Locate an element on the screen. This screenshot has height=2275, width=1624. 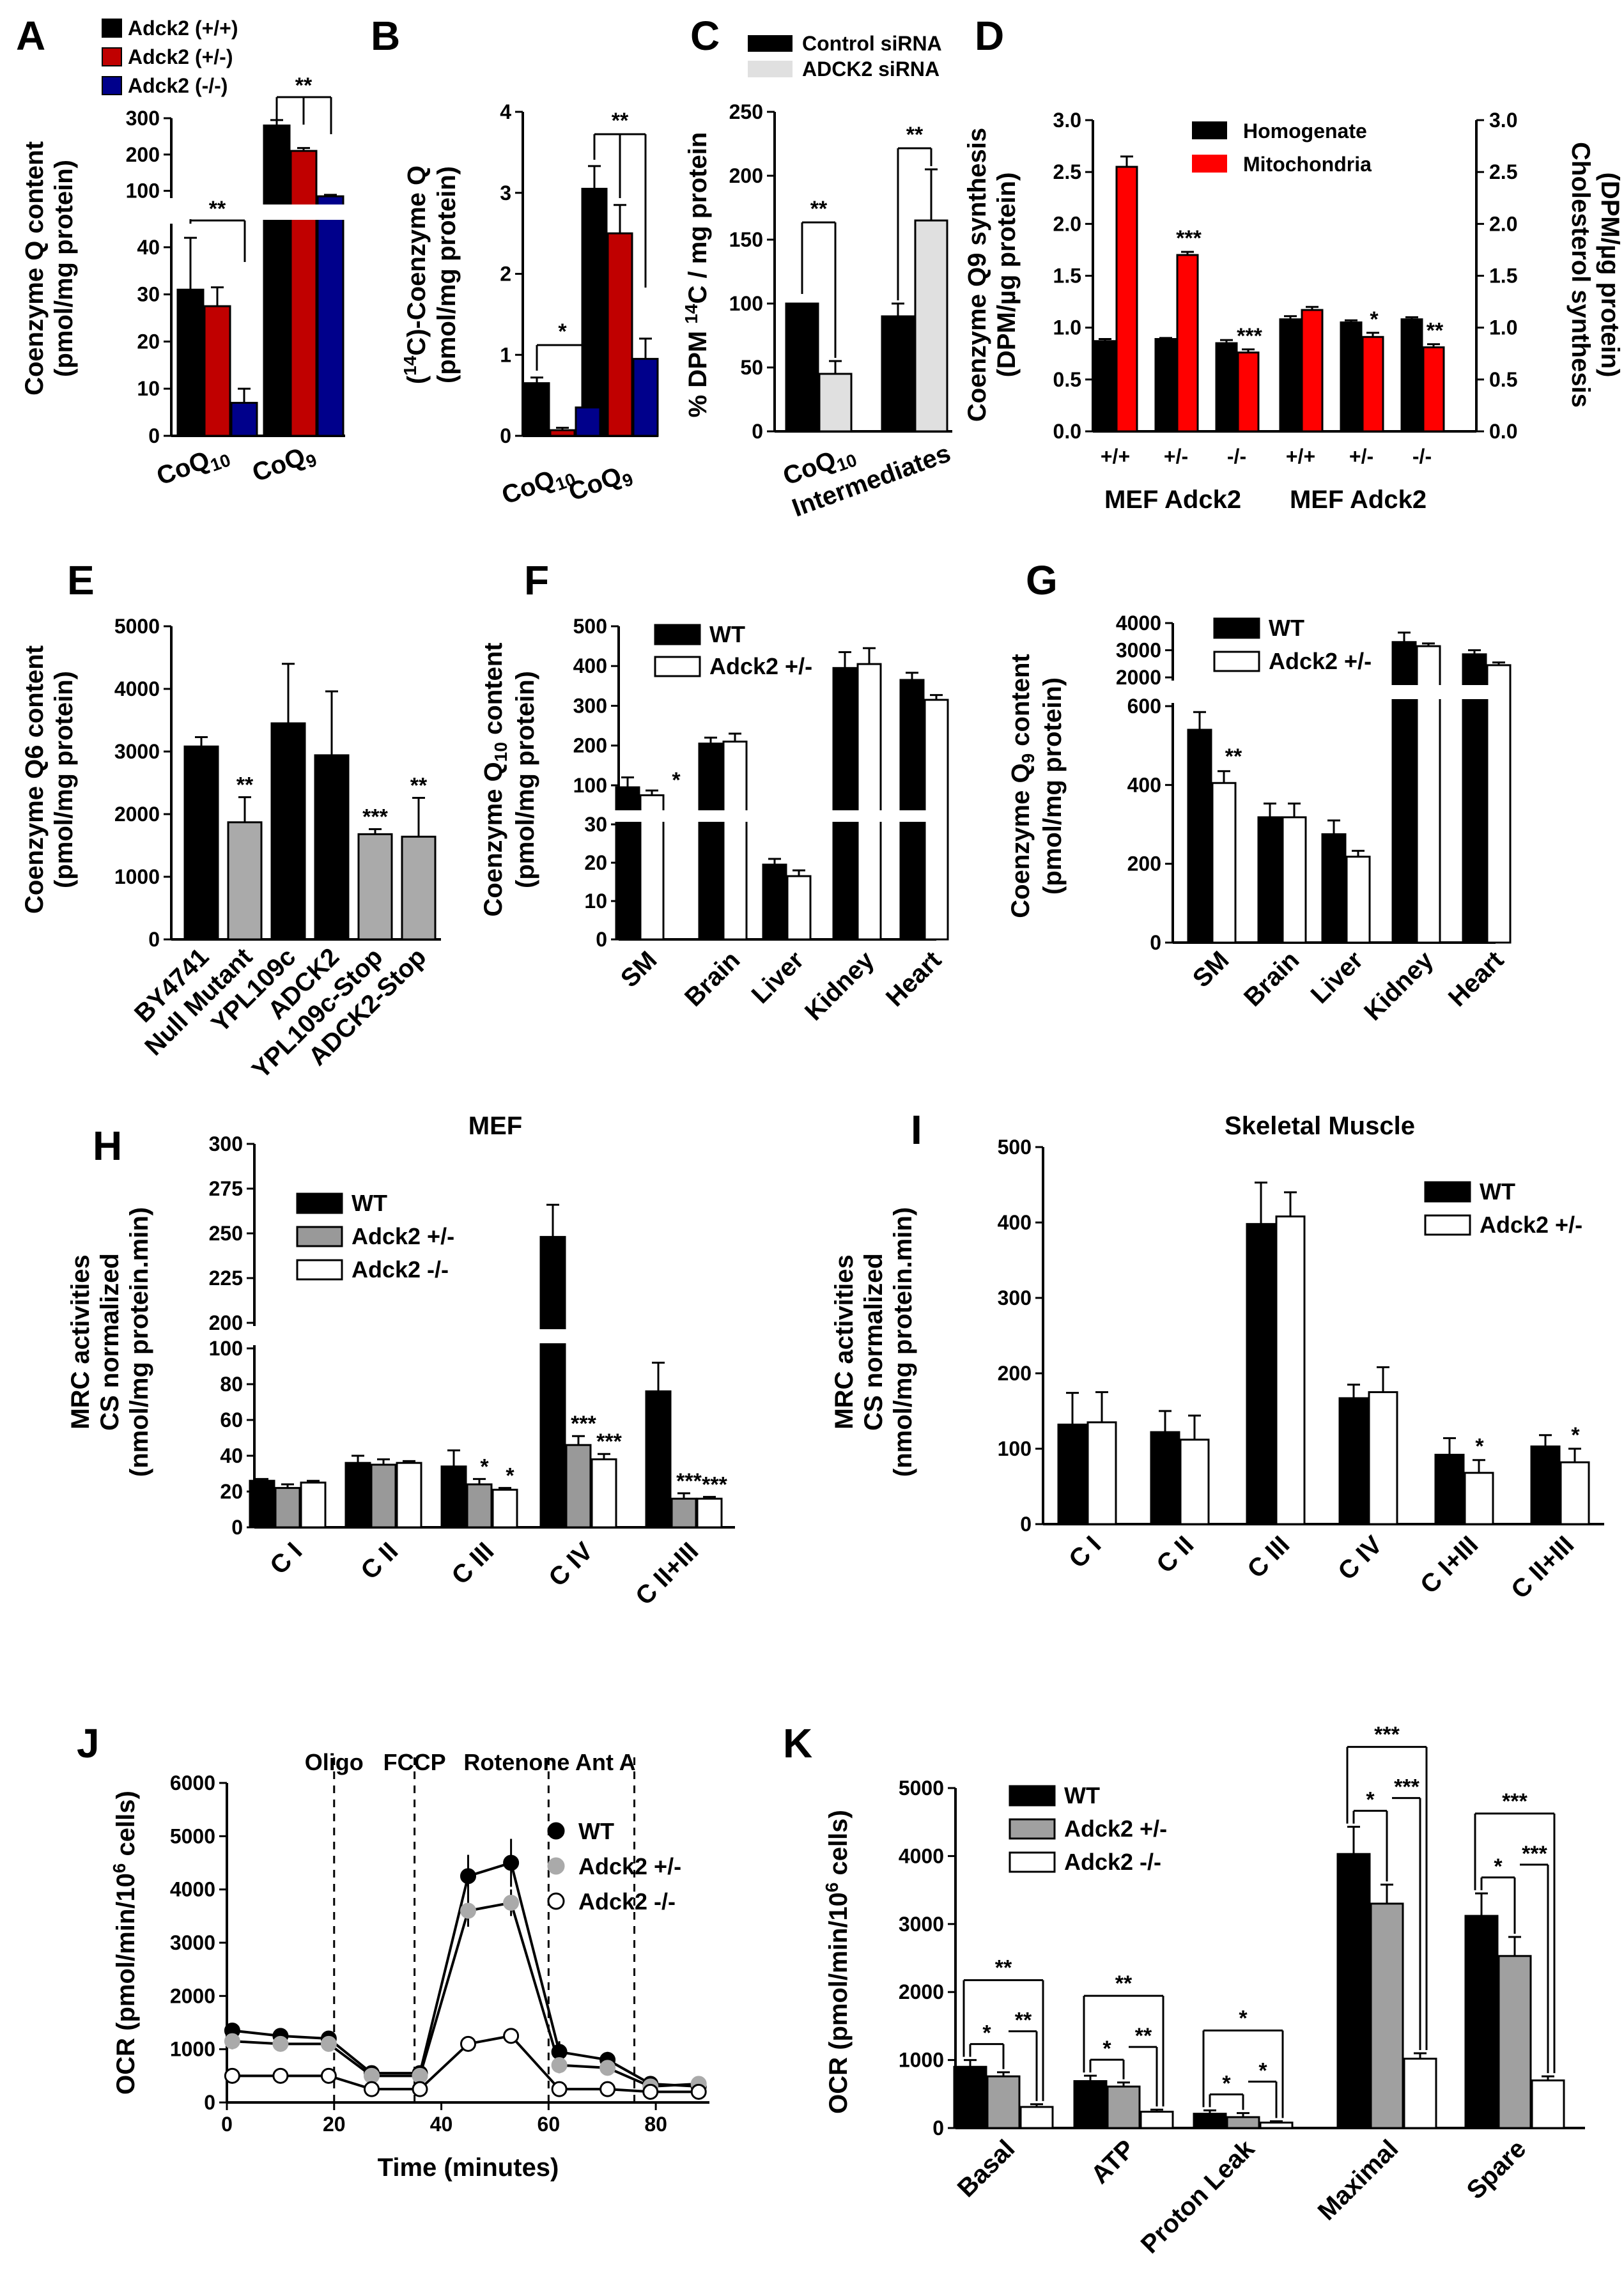
axis-break is located at coordinates (1333, 692).